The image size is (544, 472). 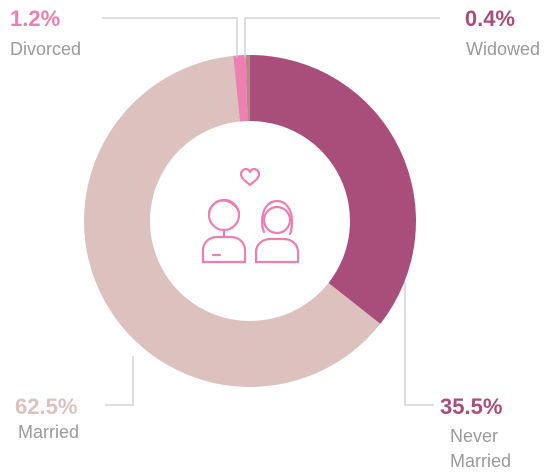 I want to click on value-label: 62.5%, so click(x=46, y=406).